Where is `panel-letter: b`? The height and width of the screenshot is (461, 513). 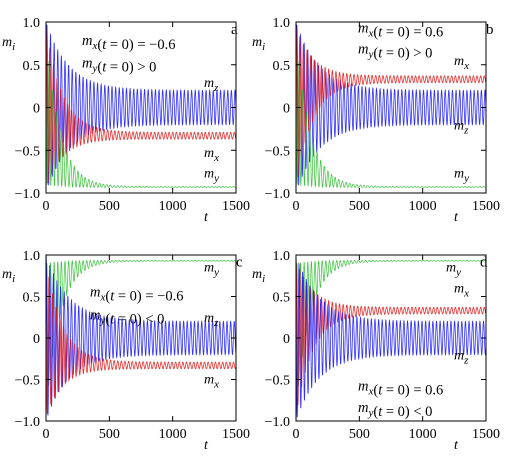 panel-letter: b is located at coordinates (490, 30).